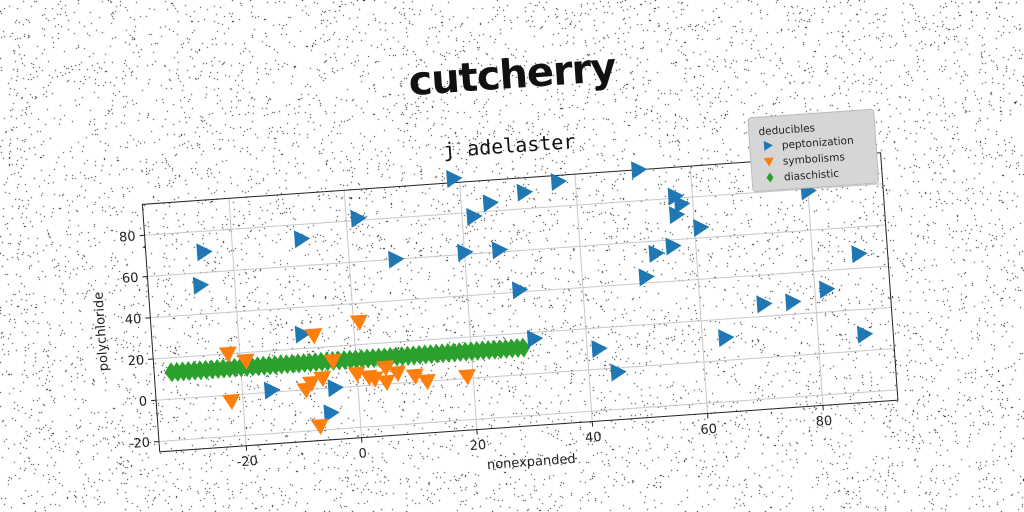 Image resolution: width=1024 pixels, height=512 pixels. I want to click on y-tick-label: -20, so click(139, 444).